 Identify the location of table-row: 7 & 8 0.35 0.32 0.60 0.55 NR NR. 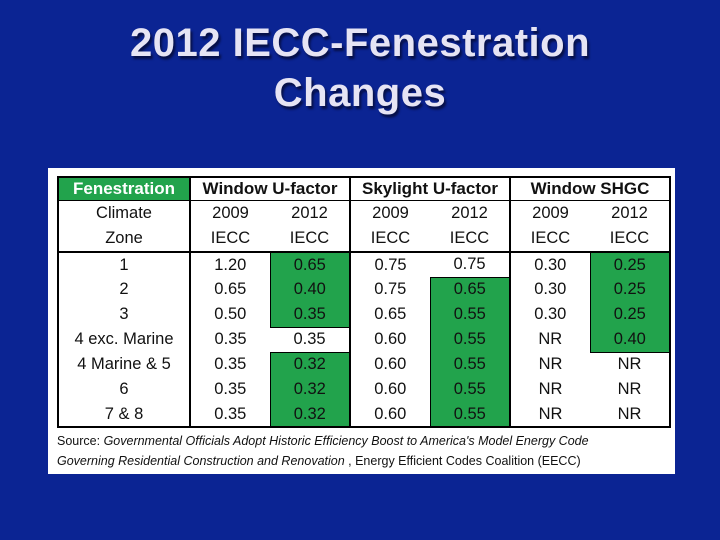
(364, 415).